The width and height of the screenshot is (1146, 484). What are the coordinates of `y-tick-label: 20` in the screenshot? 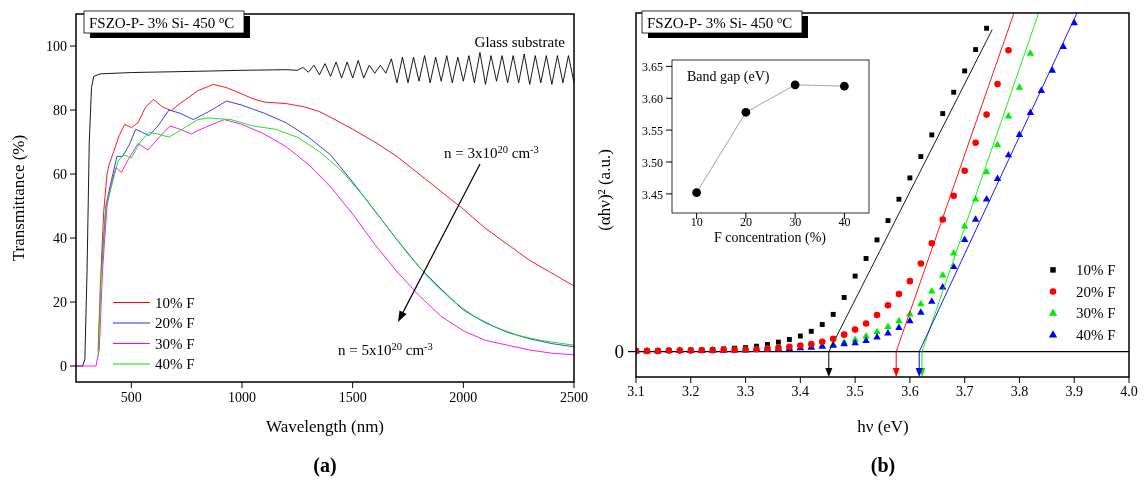 It's located at (60, 302).